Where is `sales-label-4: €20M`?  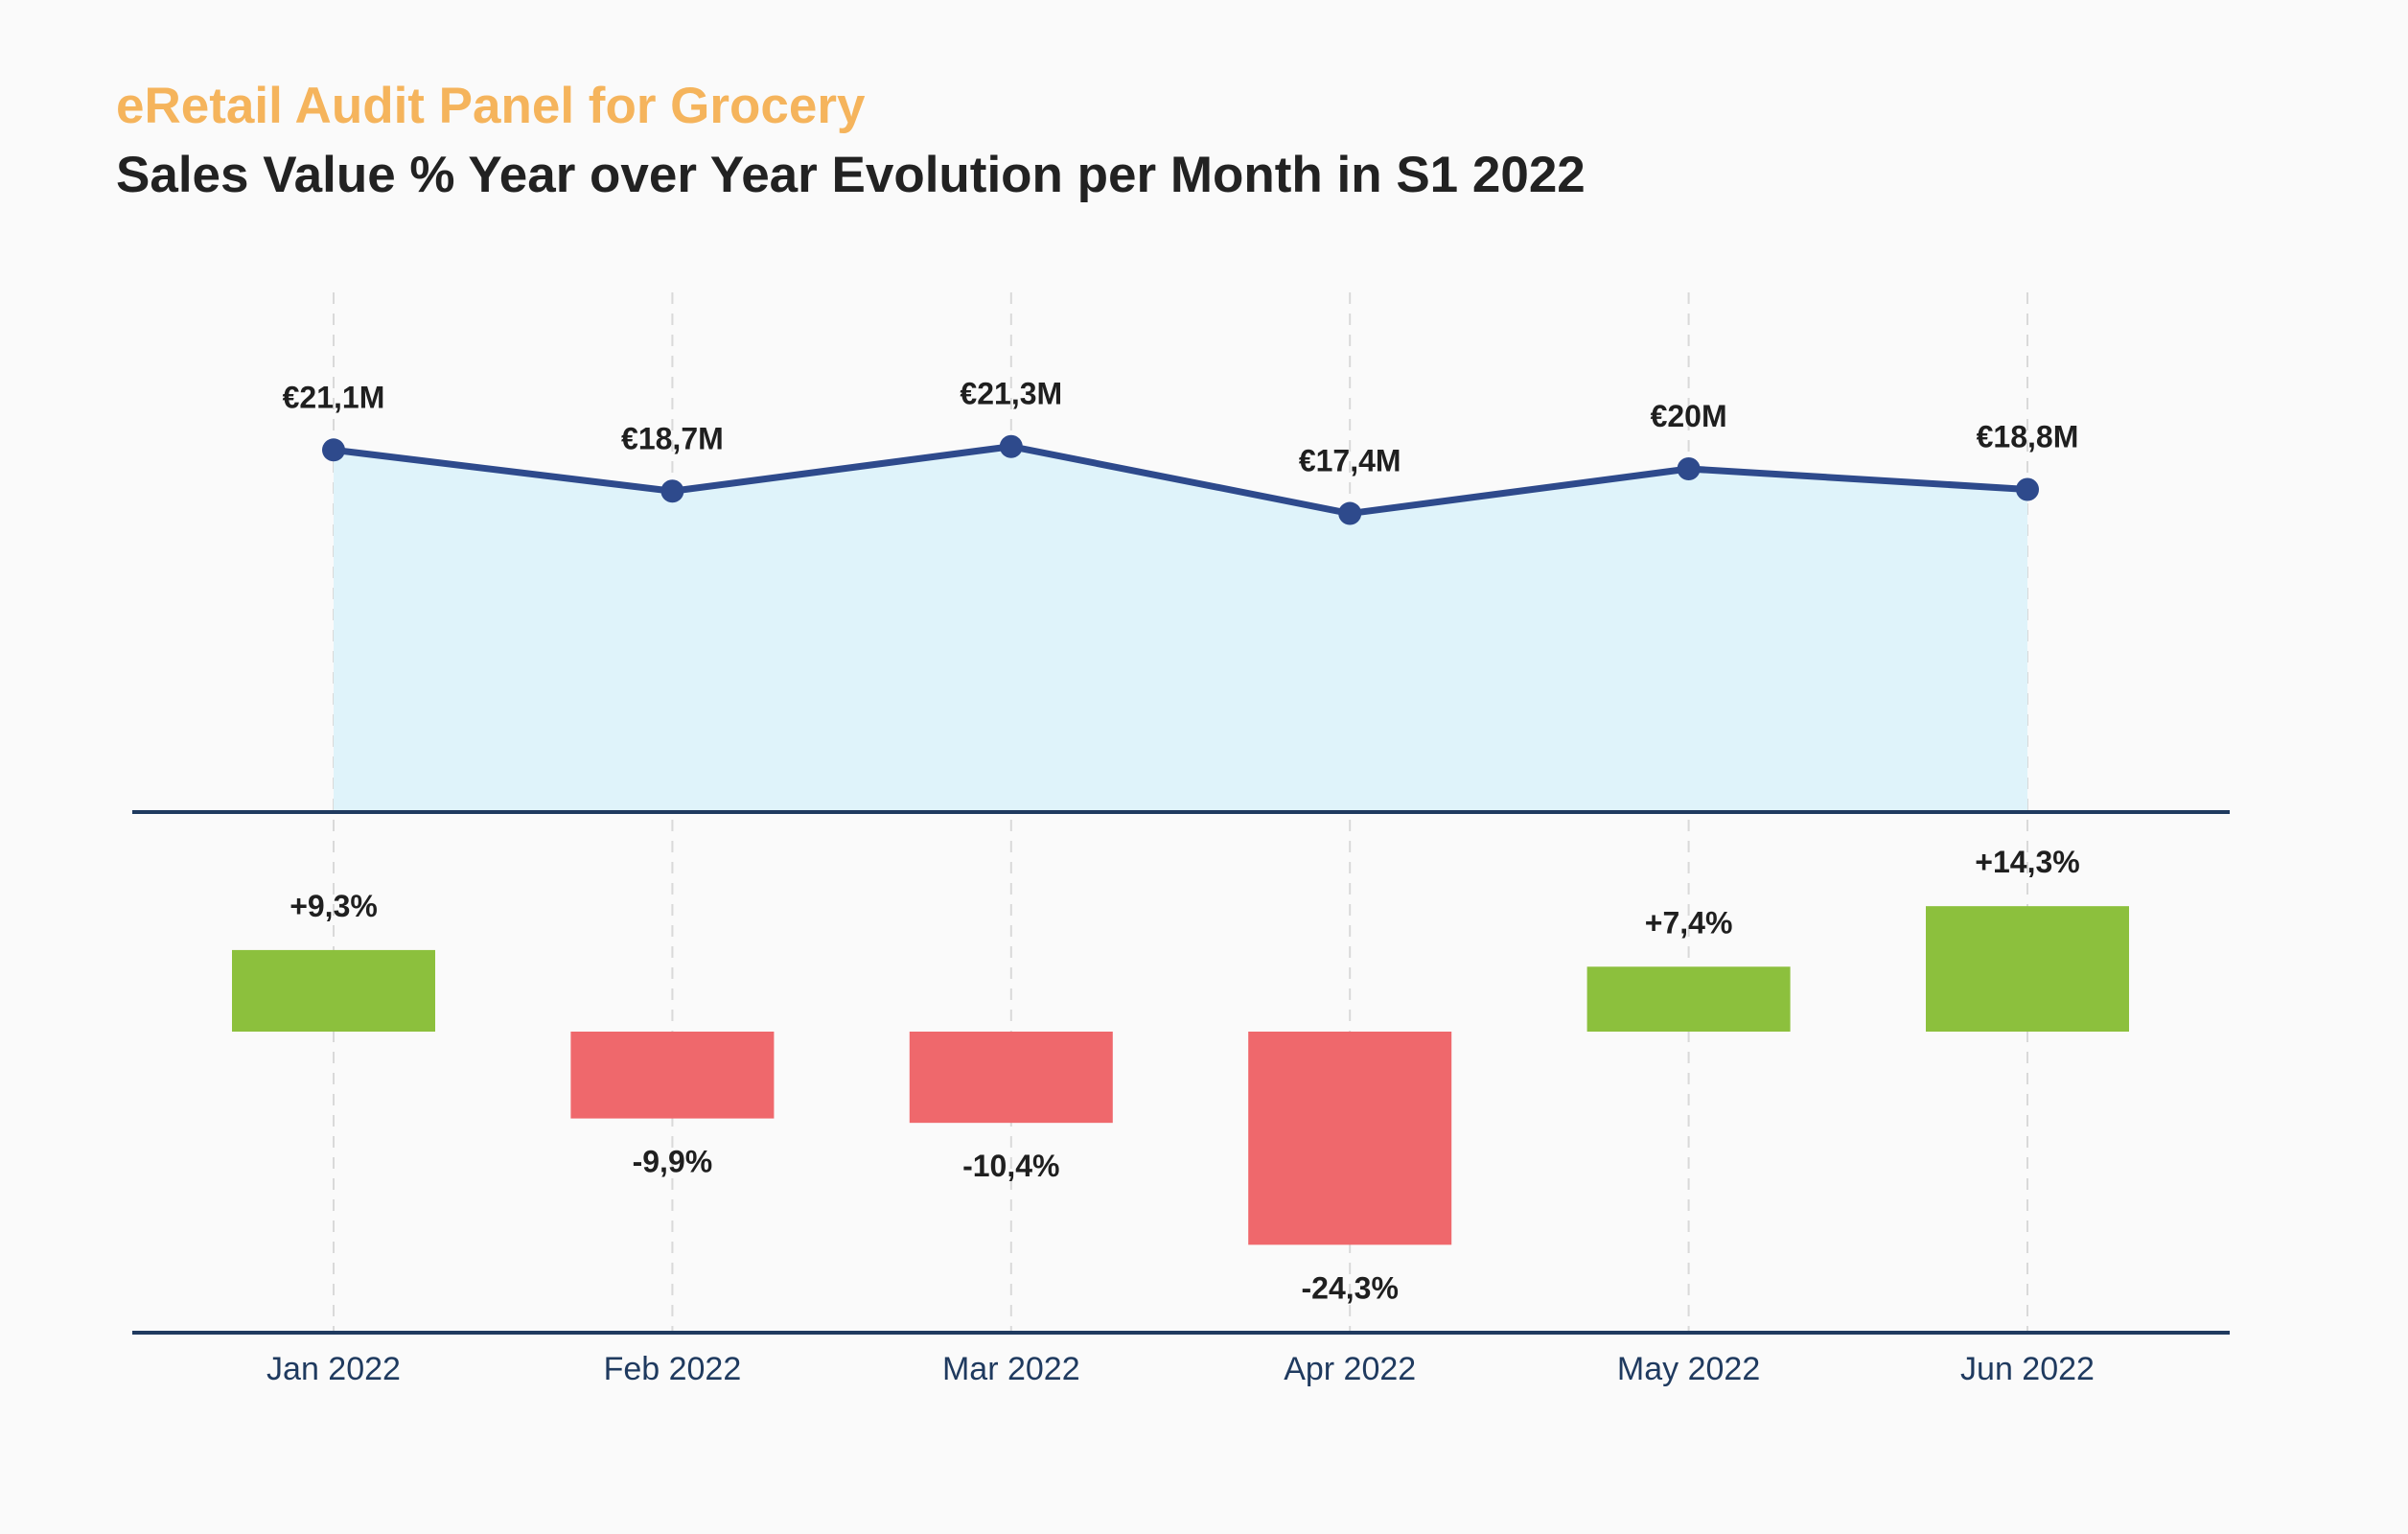 sales-label-4: €20M is located at coordinates (1689, 416).